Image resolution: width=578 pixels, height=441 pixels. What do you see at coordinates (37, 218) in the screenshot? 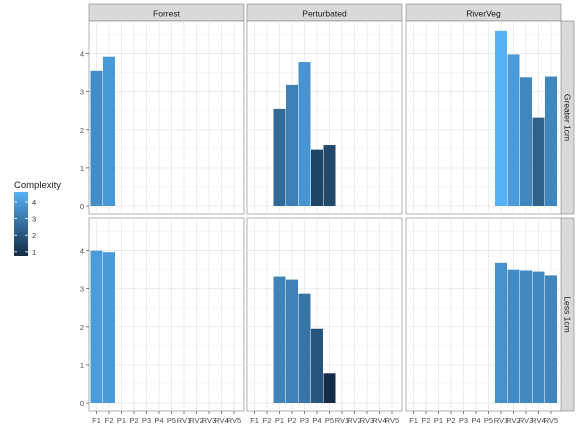
I see `legend: Complexity 1 2 3 4` at bounding box center [37, 218].